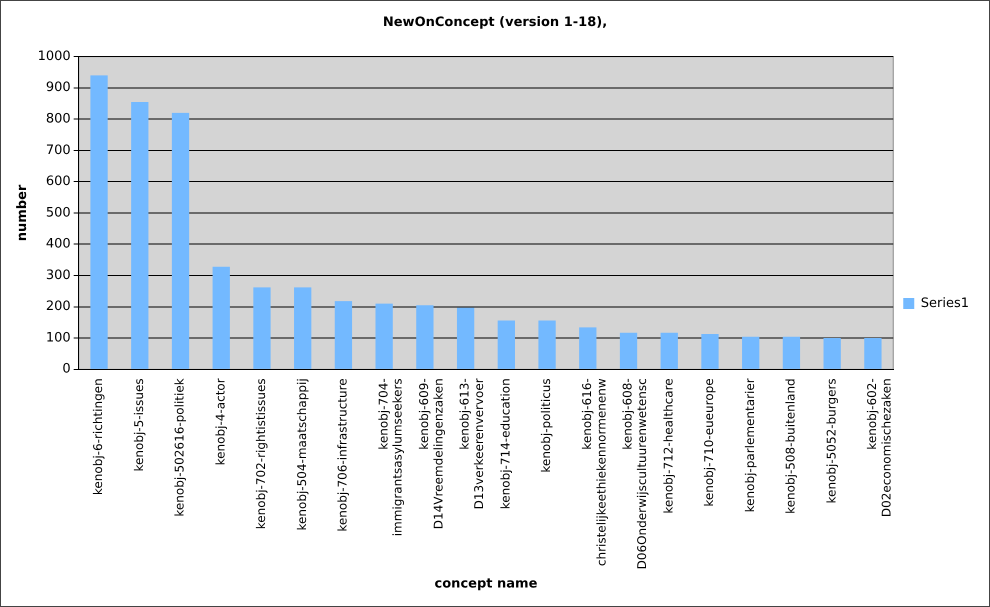 The height and width of the screenshot is (607, 990). Describe the element at coordinates (495, 22) in the screenshot. I see `chart-title: NewOnConcept (version 1-18),` at that location.